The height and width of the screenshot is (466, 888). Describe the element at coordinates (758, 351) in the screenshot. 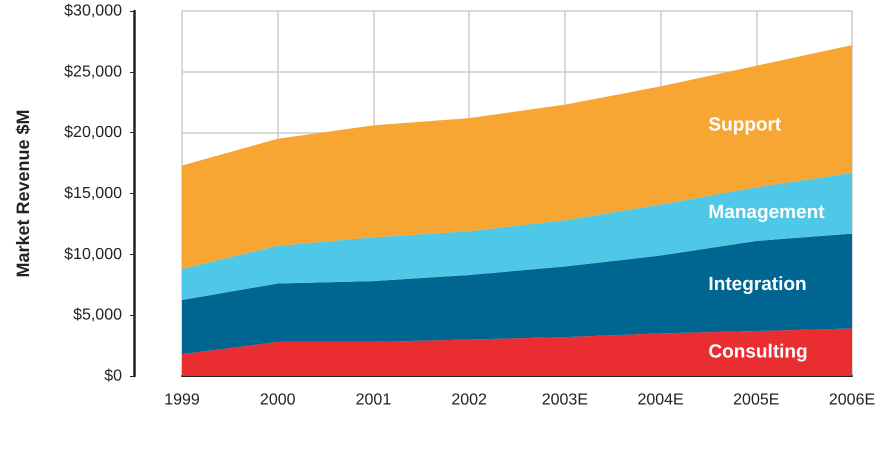

I see `series-label: Consulting` at that location.